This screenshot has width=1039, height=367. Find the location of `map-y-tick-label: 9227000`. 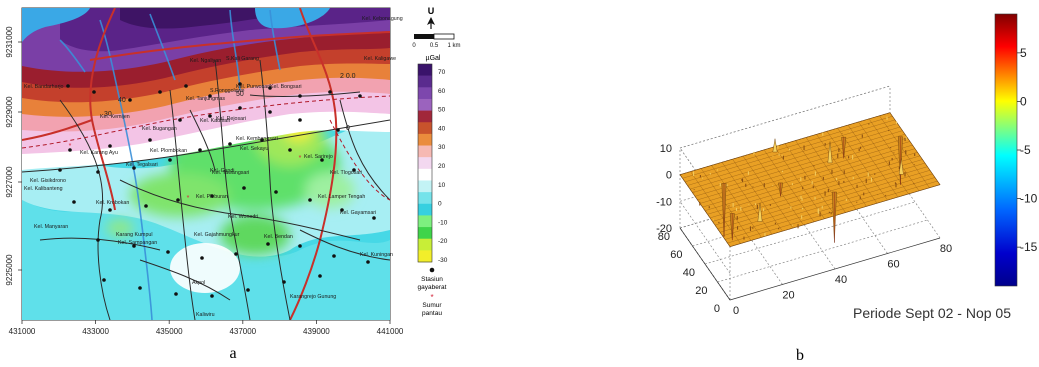

map-y-tick-label: 9227000 is located at coordinates (9, 182).